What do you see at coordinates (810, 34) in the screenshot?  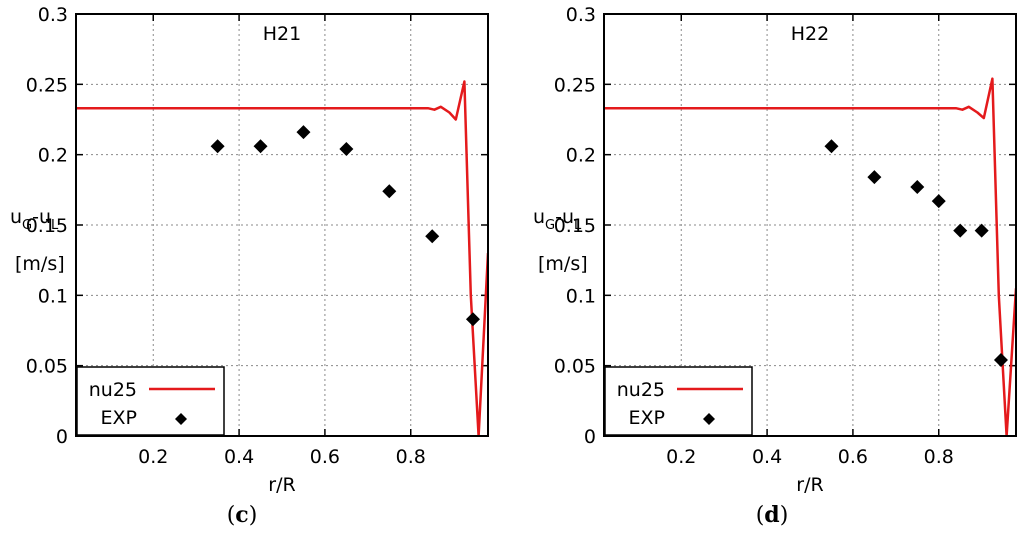 I see `panel-title: H22` at bounding box center [810, 34].